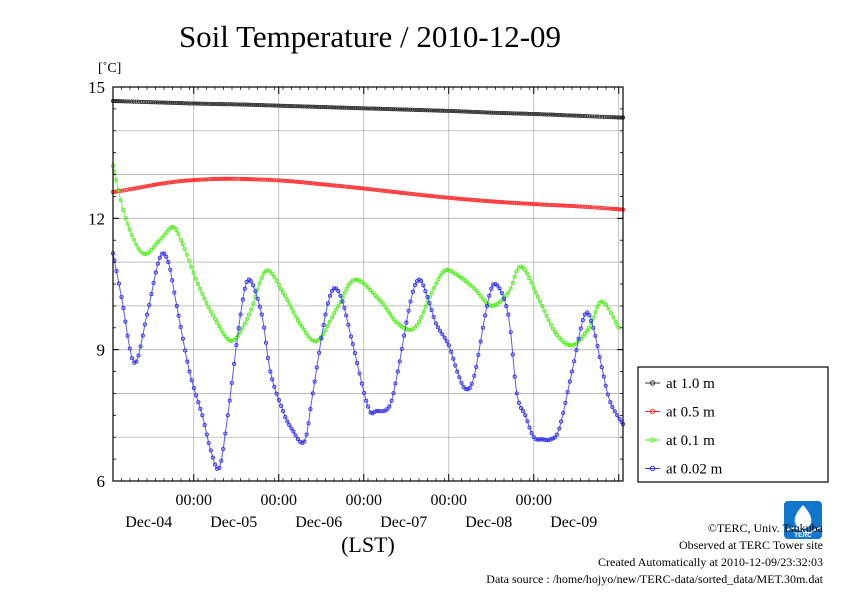 The height and width of the screenshot is (595, 842). Describe the element at coordinates (318, 522) in the screenshot. I see `x-date-label: Dec-06` at that location.